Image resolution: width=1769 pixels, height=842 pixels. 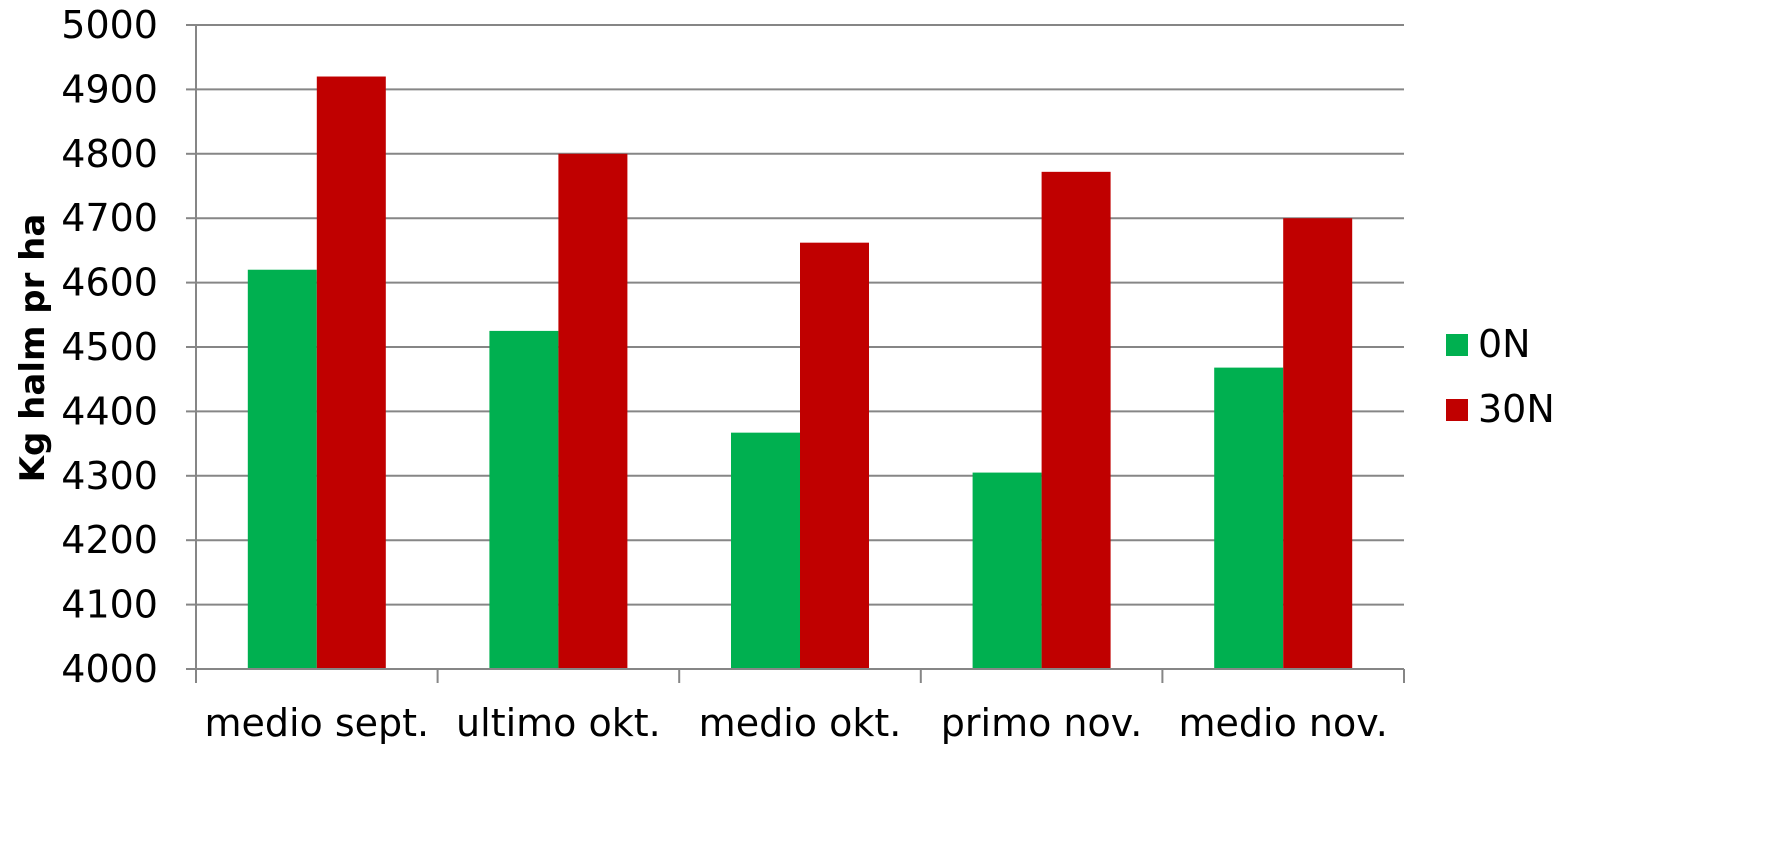 I want to click on y-tick-label: 4300, so click(x=109, y=476).